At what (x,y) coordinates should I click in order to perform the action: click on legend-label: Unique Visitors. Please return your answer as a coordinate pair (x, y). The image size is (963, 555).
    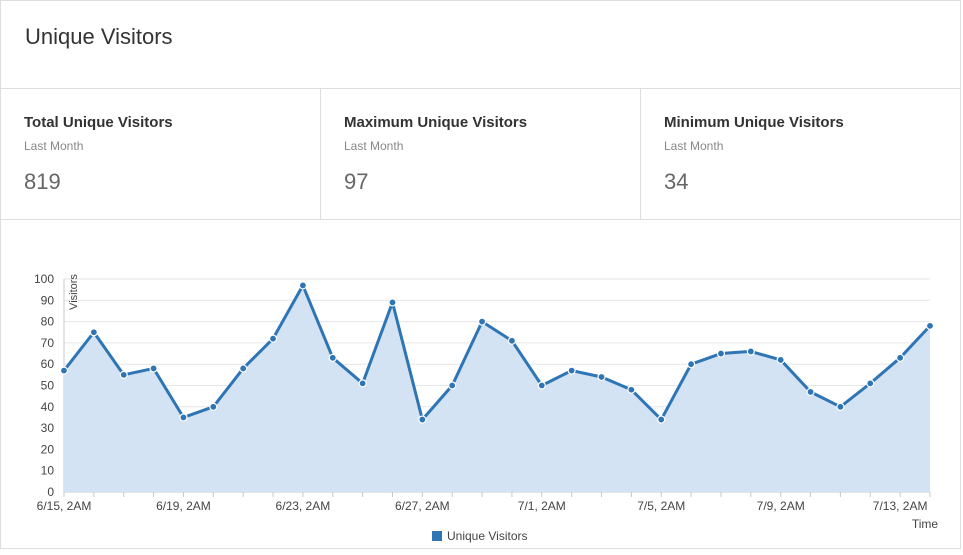
    Looking at the image, I should click on (487, 536).